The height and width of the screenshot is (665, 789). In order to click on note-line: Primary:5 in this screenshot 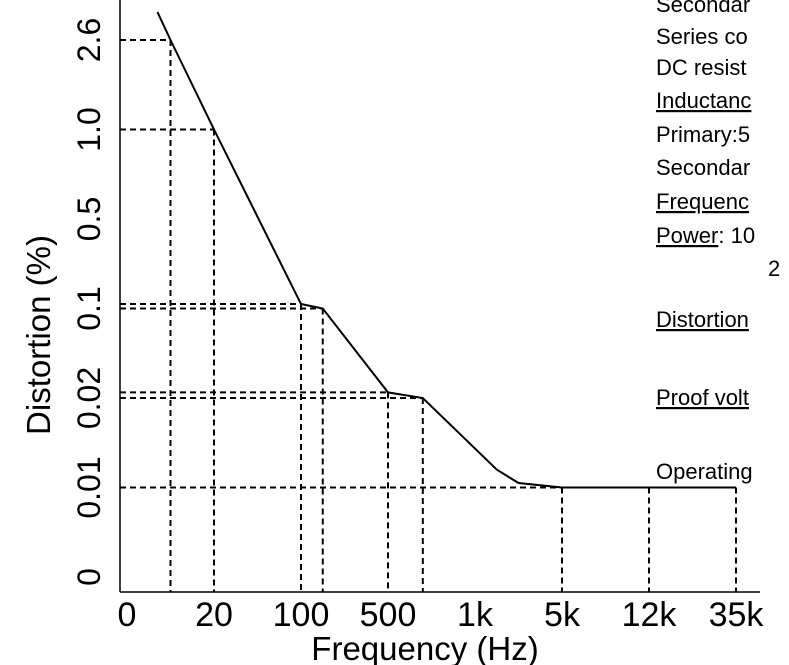, I will do `click(703, 134)`.